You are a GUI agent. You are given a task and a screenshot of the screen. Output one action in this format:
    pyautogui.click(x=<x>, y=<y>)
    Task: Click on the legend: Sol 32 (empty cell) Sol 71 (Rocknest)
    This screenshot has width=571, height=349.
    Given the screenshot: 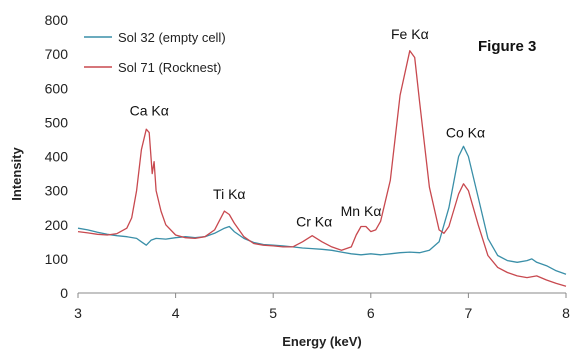 What is the action you would take?
    pyautogui.click(x=155, y=52)
    